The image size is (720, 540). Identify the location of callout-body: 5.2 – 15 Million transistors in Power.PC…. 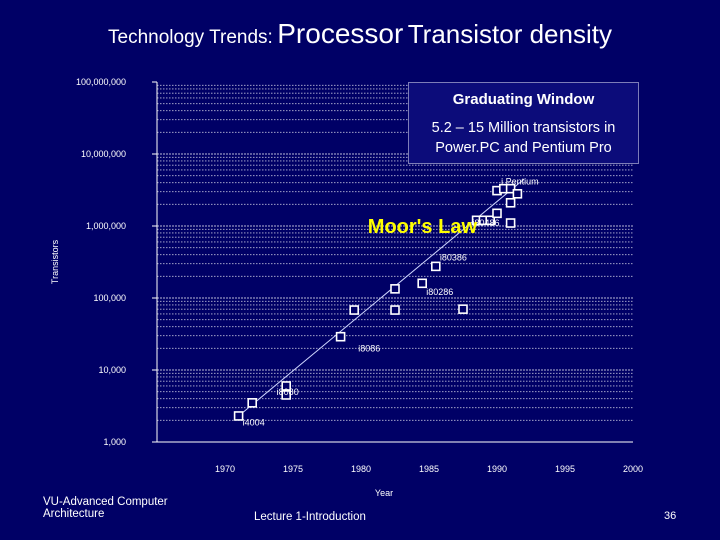
(523, 138).